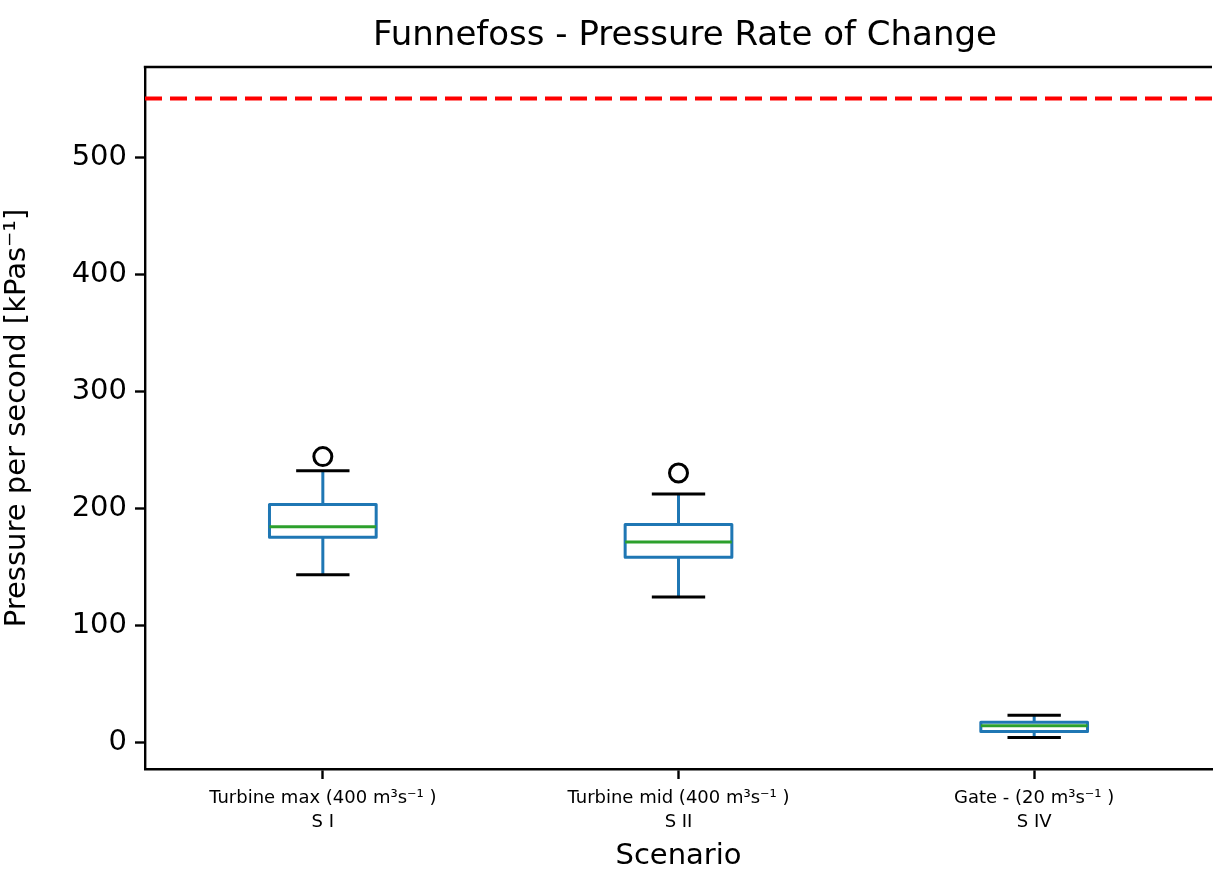  Describe the element at coordinates (16, 418) in the screenshot. I see `y-axis-title: Pressure per second [kPas⁻¹]` at that location.